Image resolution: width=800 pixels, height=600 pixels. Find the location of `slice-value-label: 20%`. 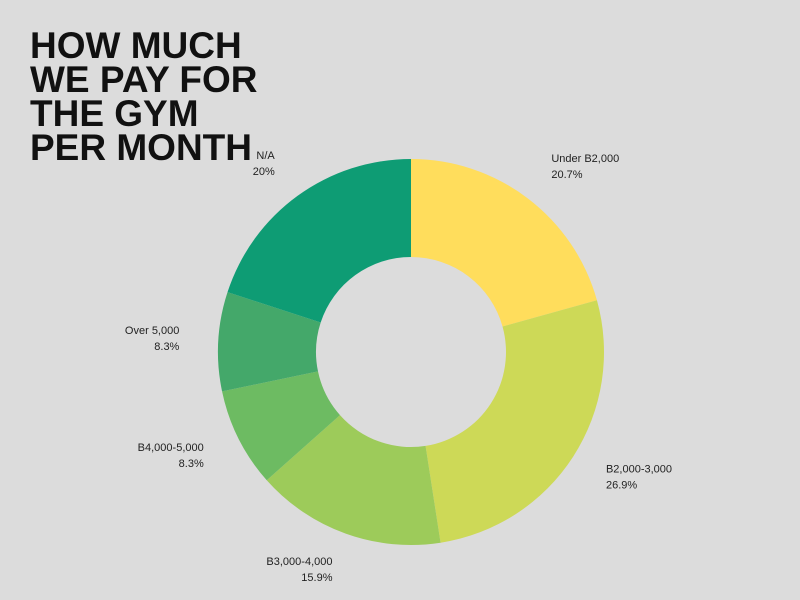

slice-value-label: 20% is located at coordinates (264, 172).